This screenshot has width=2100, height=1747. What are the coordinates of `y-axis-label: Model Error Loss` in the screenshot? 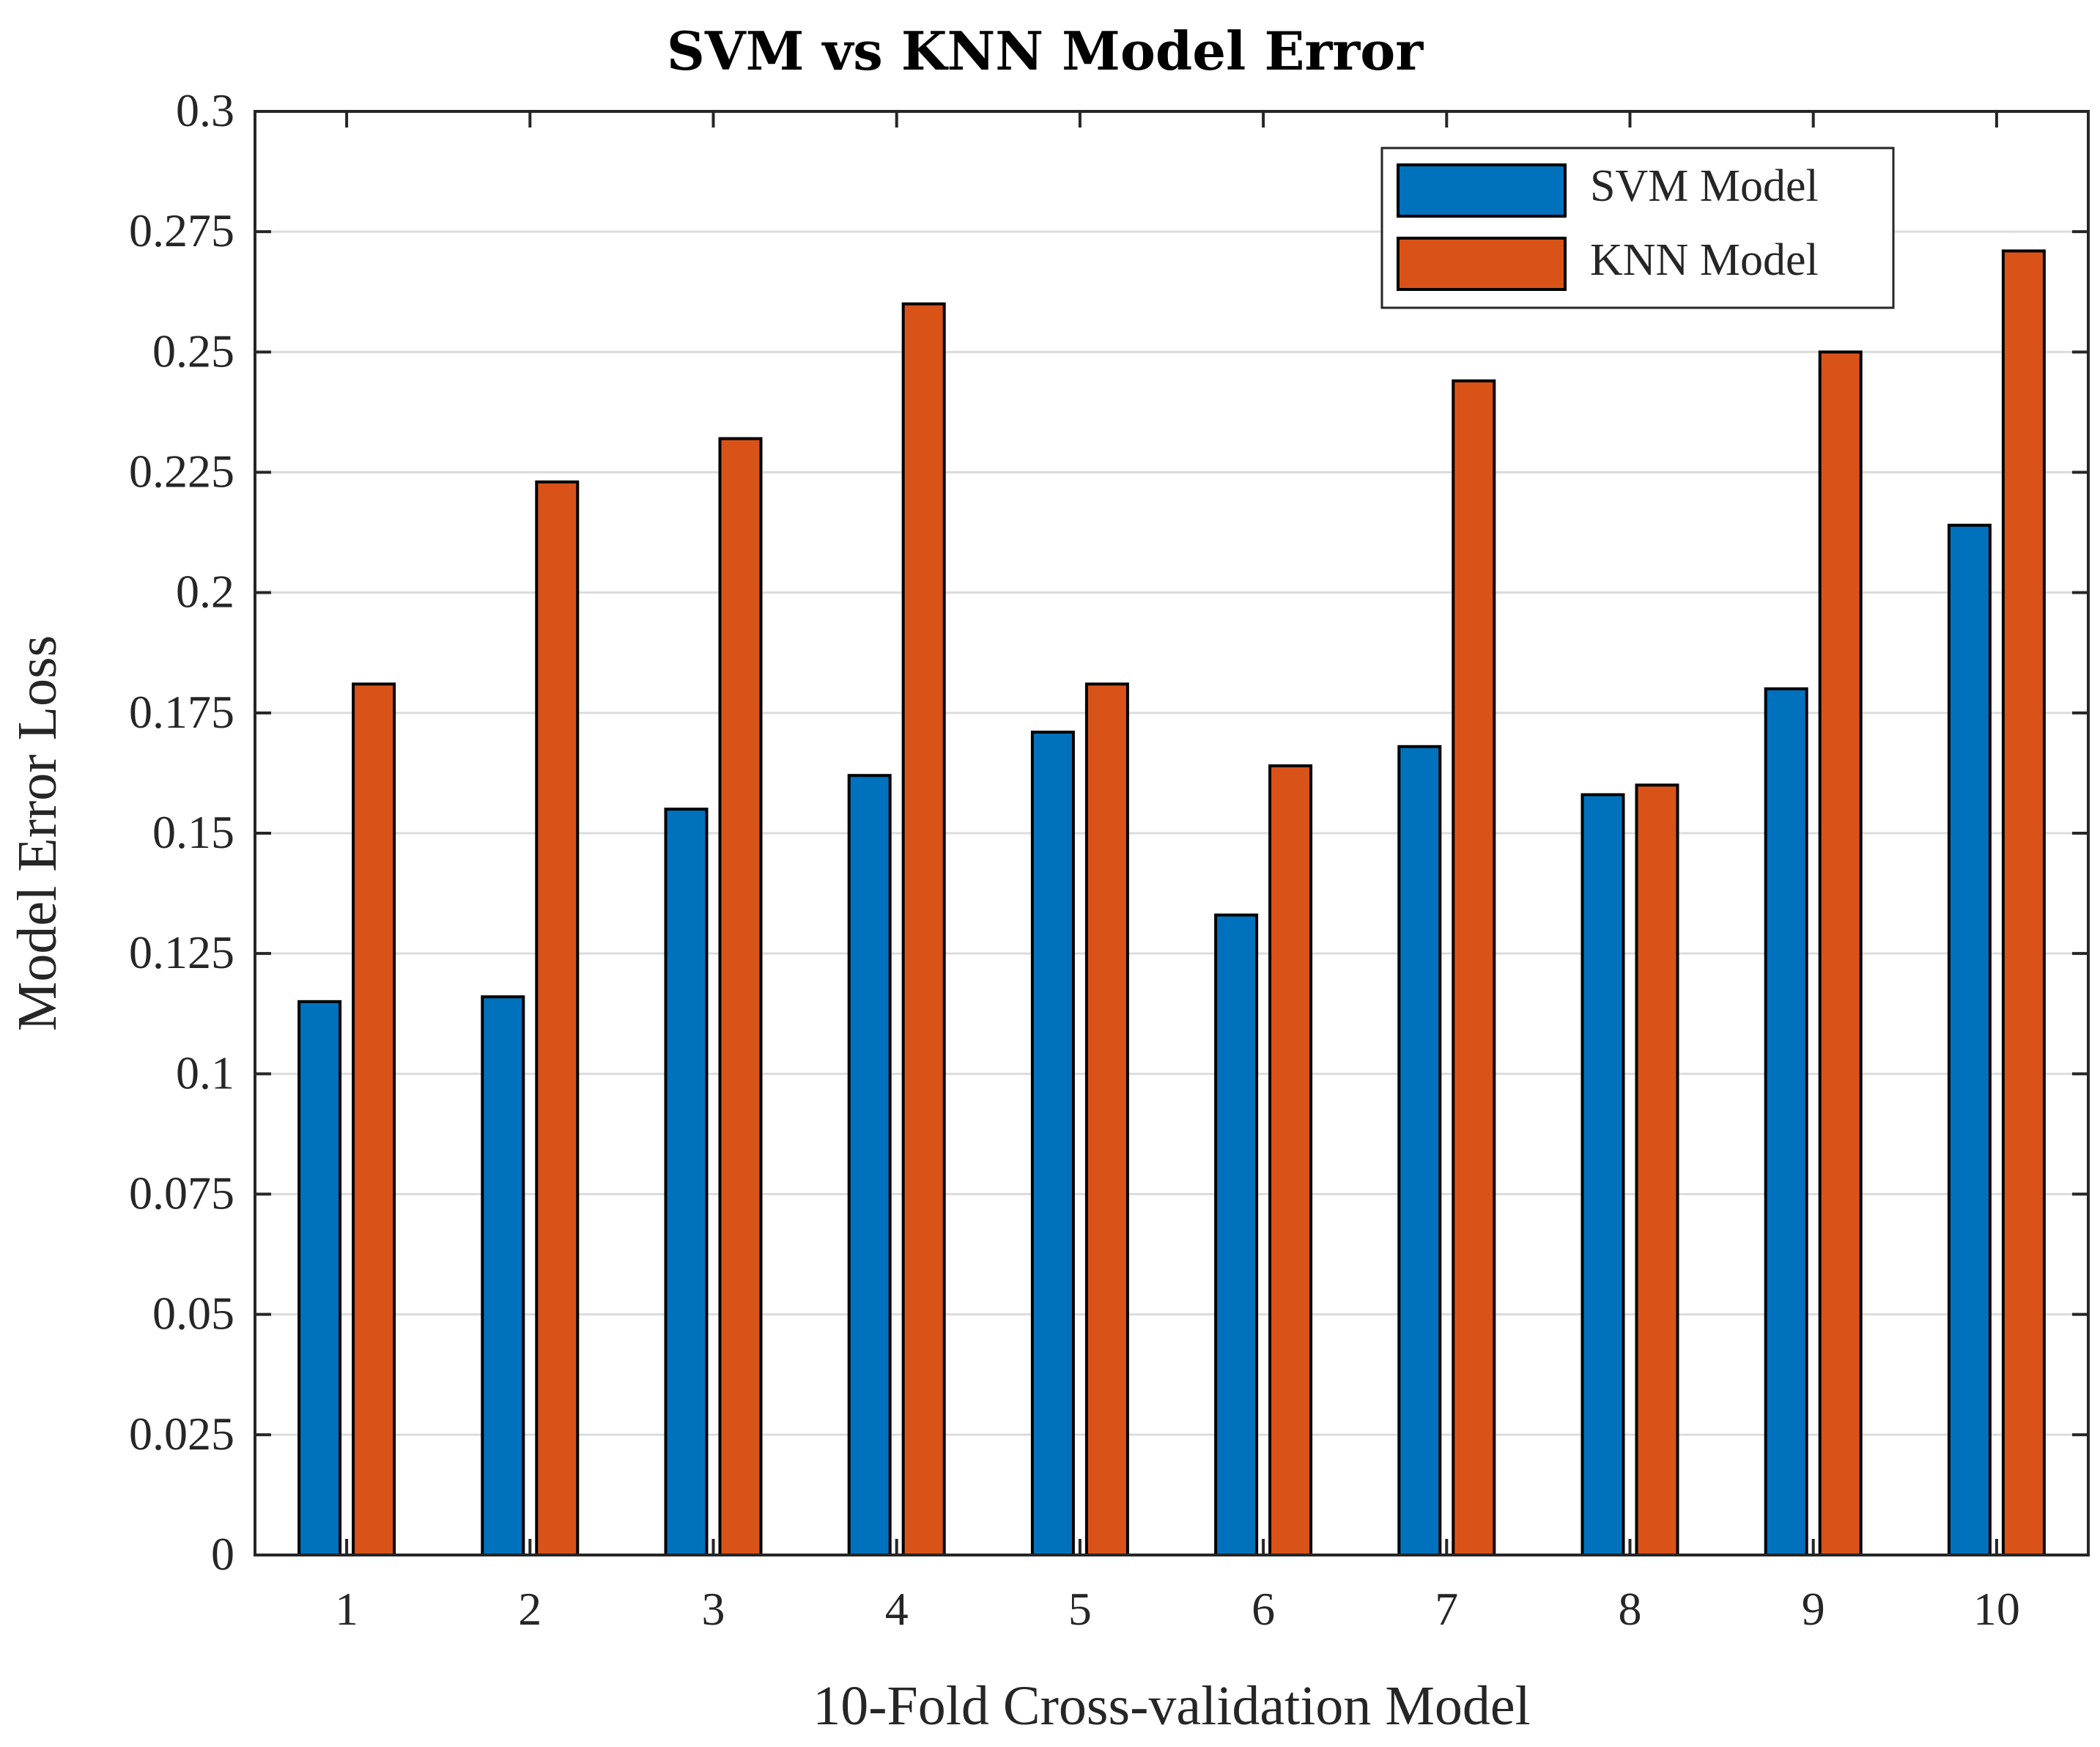 It's located at (37, 833).